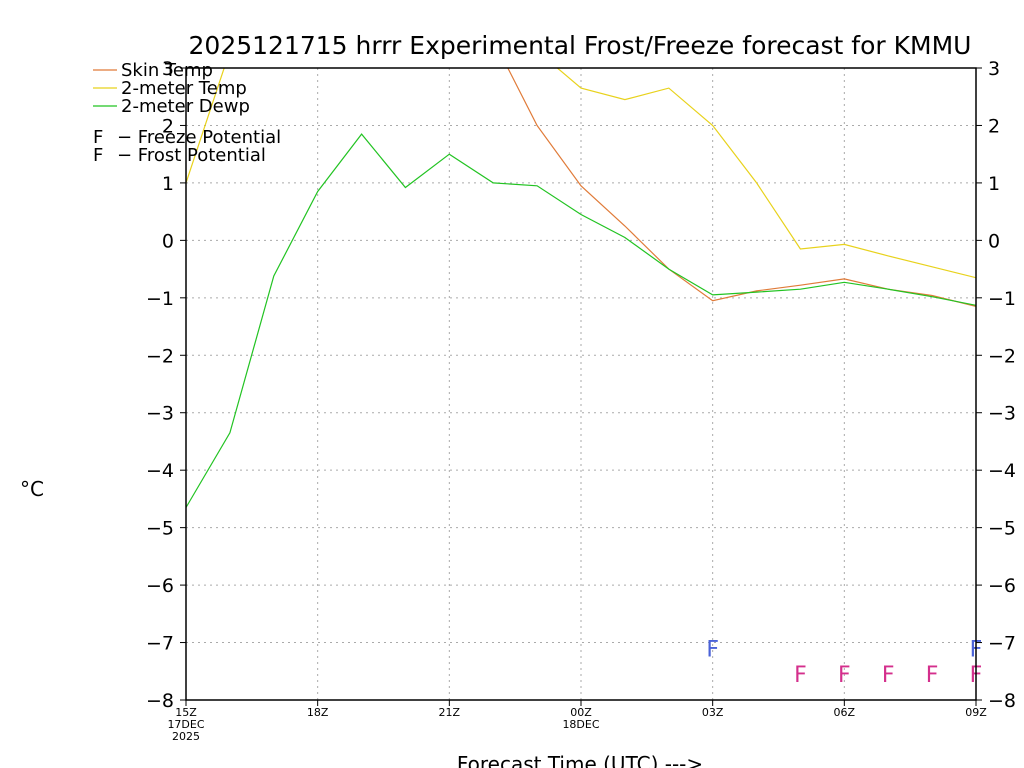  I want to click on y-tick-label-left: 0, so click(168, 241).